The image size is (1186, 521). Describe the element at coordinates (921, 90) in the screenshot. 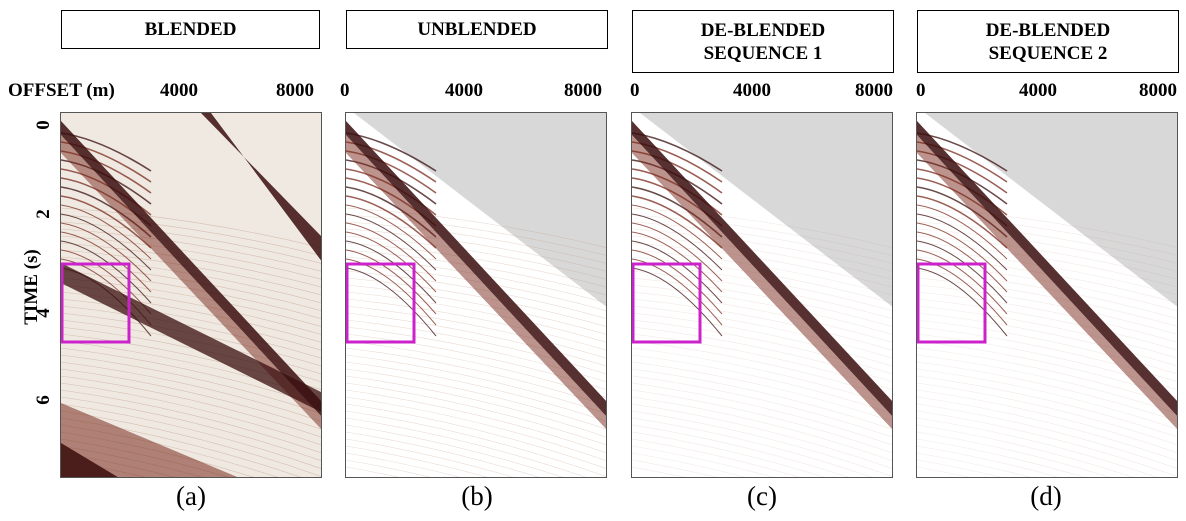

I see `panel-d-tick-0: 0` at that location.